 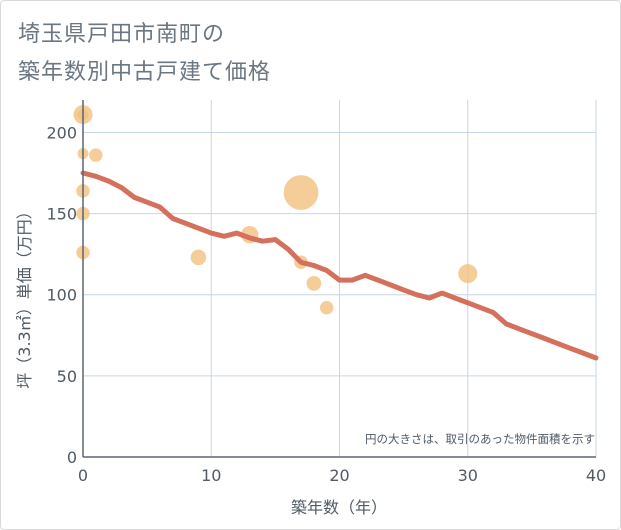 What do you see at coordinates (339, 507) in the screenshot?
I see `x-axis-label: 築年数（年）` at bounding box center [339, 507].